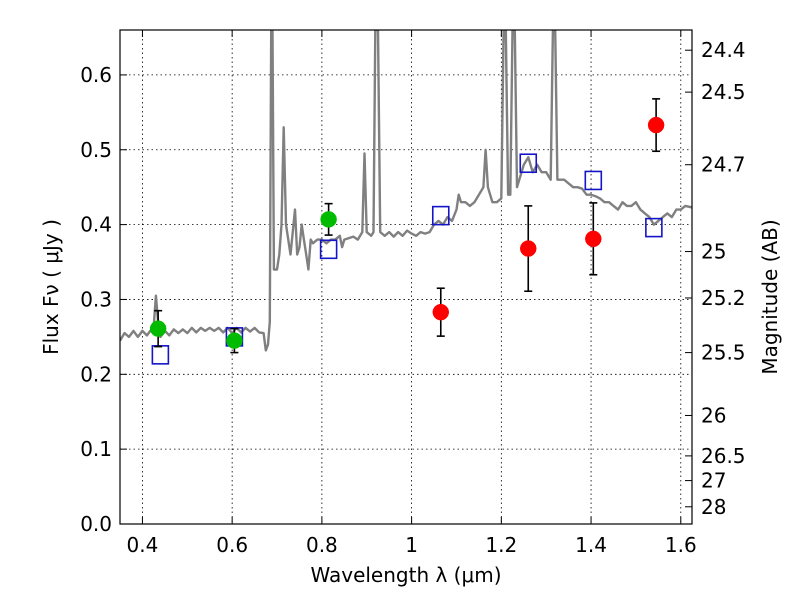 The height and width of the screenshot is (600, 800). Describe the element at coordinates (143, 545) in the screenshot. I see `x-tick-label: 0.4` at that location.